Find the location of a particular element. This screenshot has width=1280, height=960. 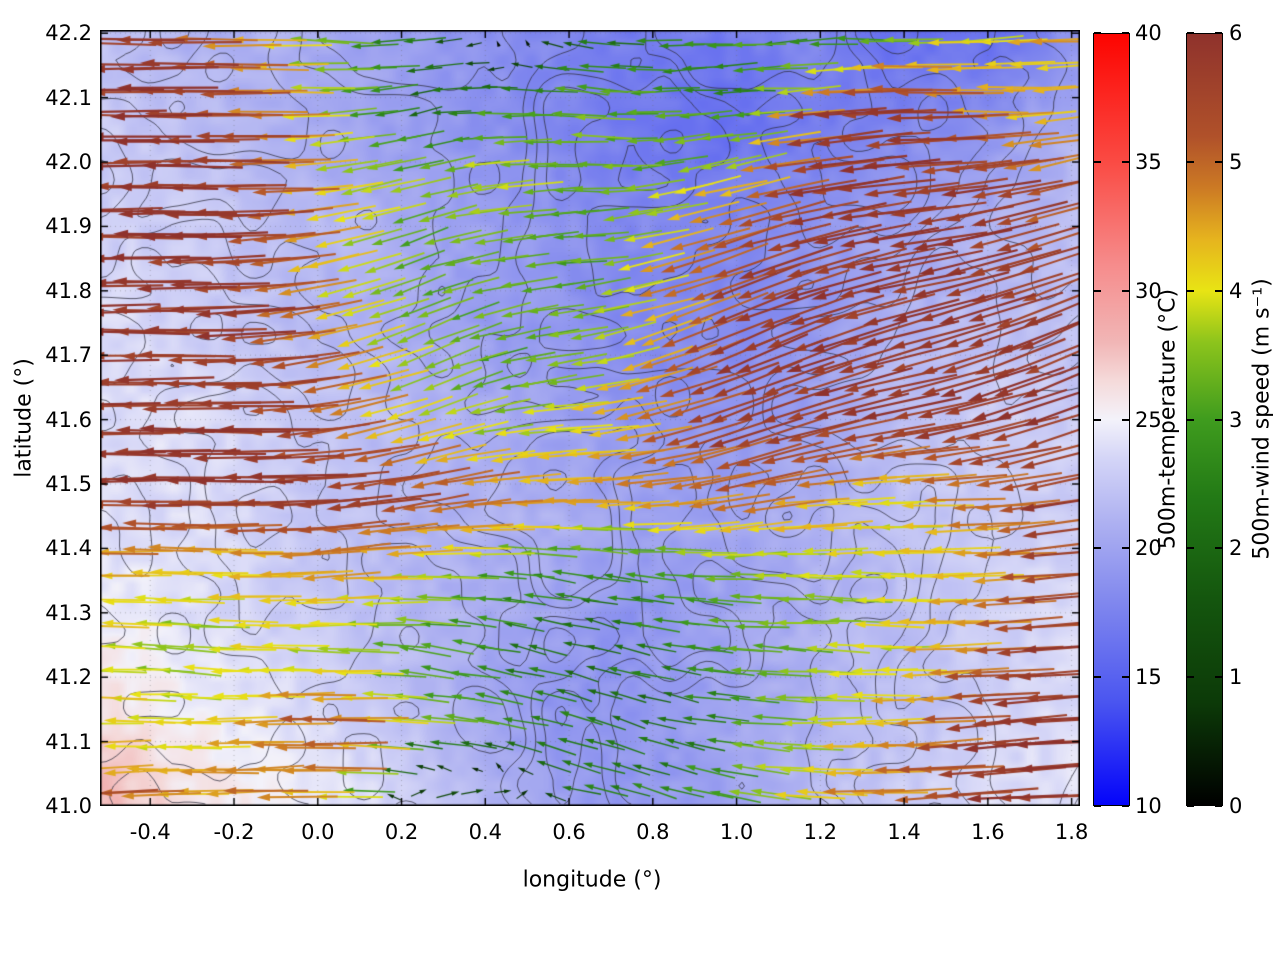

y-tick-label: 41.9 is located at coordinates (68, 226).